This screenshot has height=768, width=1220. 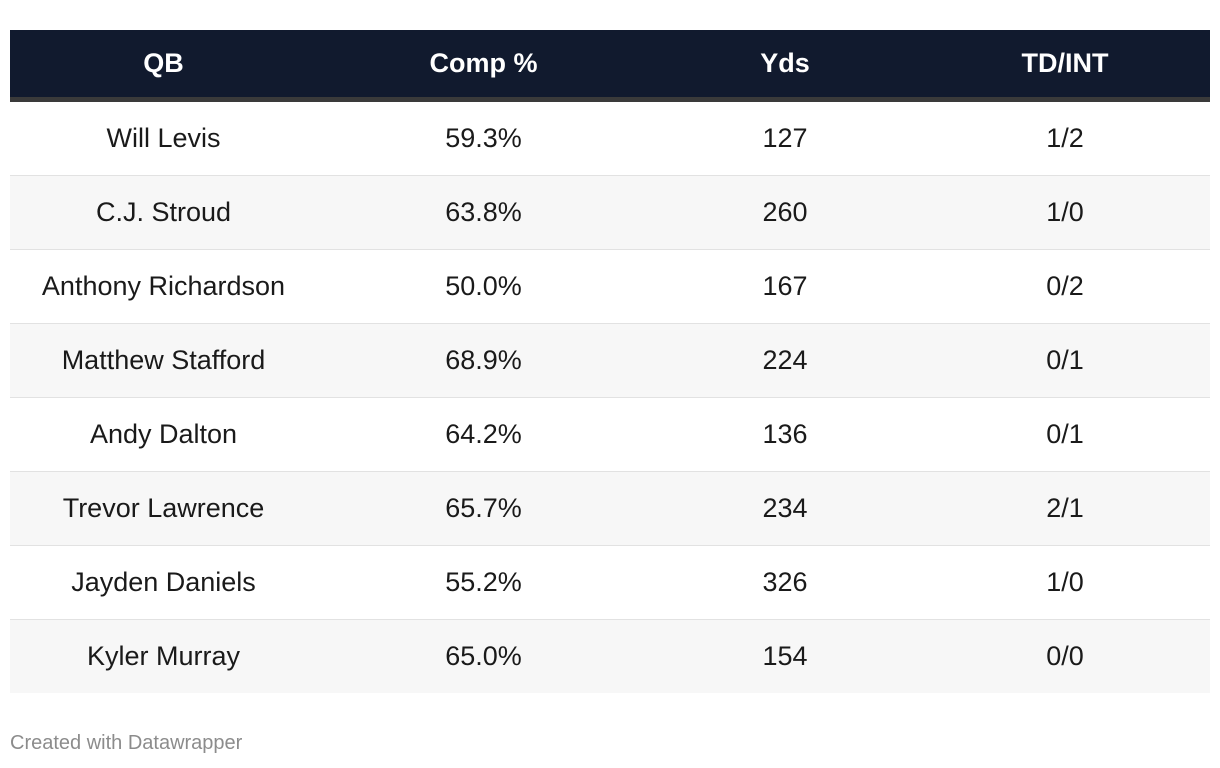 What do you see at coordinates (1065, 286) in the screenshot?
I see `cell-td-int: 0/2` at bounding box center [1065, 286].